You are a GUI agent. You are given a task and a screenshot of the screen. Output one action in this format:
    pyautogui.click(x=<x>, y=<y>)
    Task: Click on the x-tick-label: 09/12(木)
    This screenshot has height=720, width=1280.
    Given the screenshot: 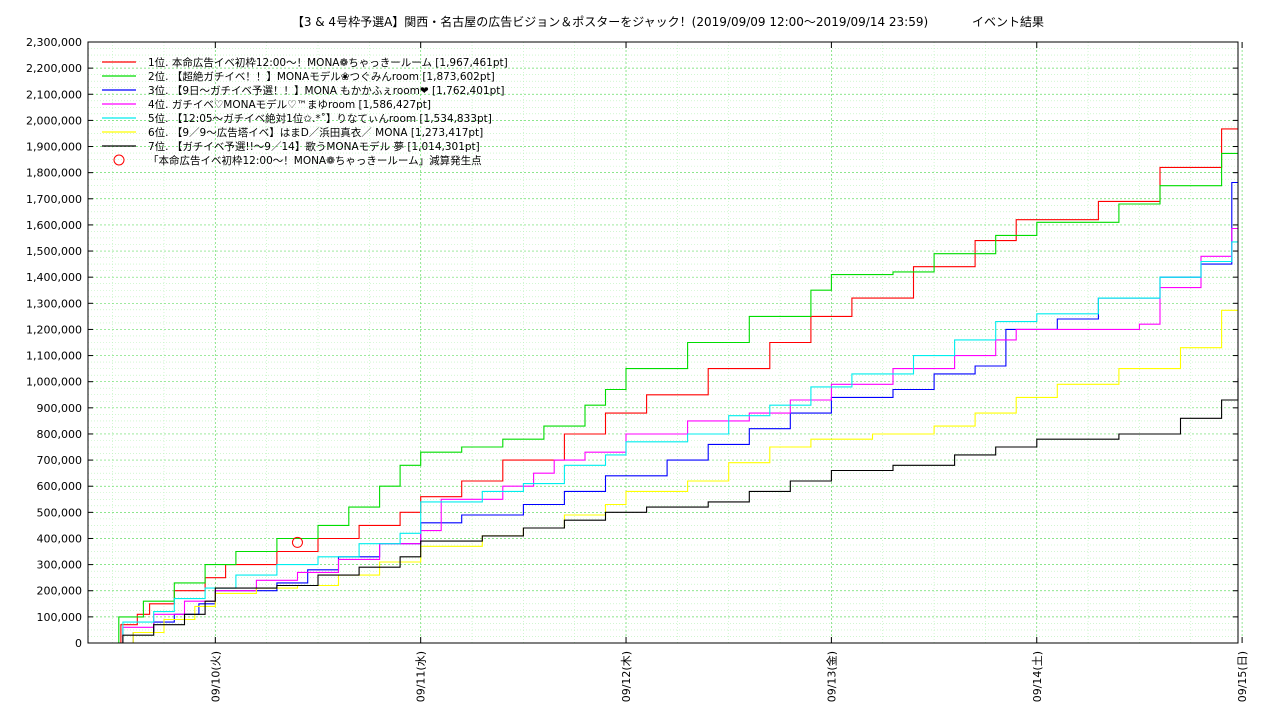 What is the action you would take?
    pyautogui.click(x=626, y=676)
    